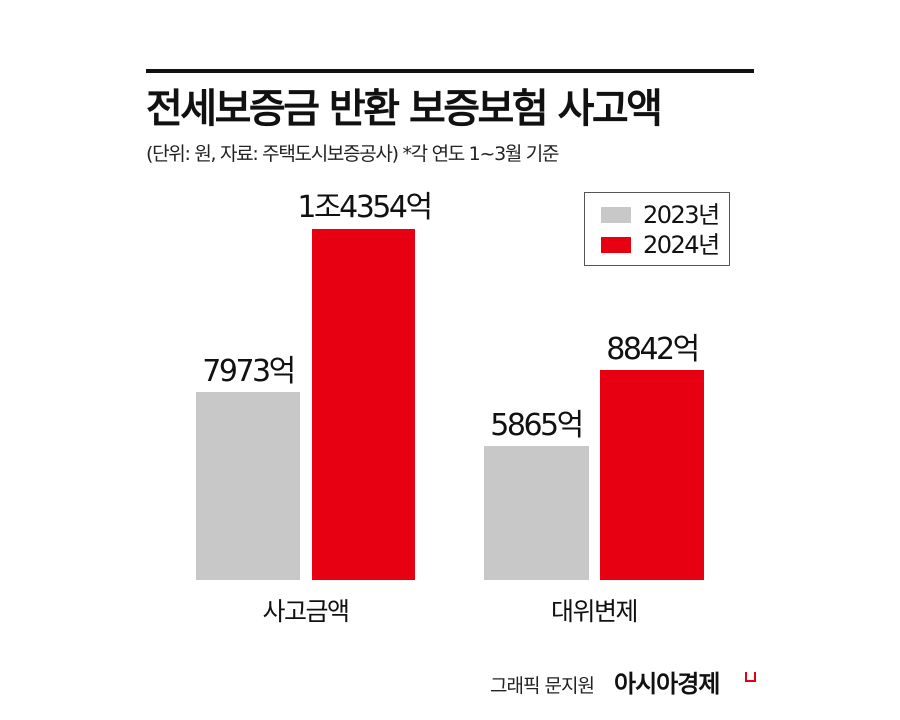 This screenshot has height=720, width=900. Describe the element at coordinates (653, 349) in the screenshot. I see `value-label-subrogation-2024: 8842억` at that location.